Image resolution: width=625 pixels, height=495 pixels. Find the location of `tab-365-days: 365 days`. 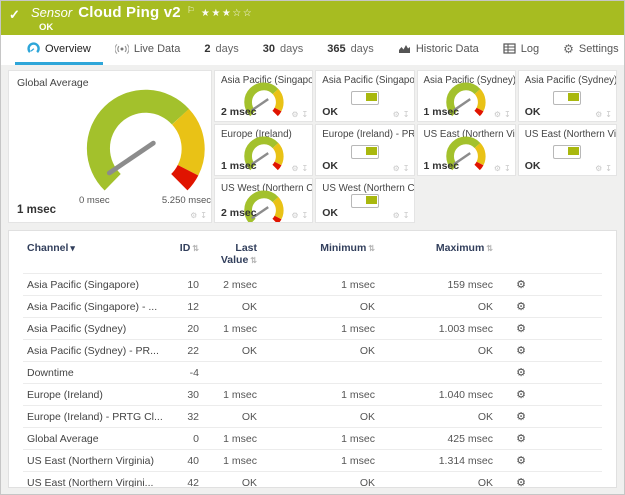

tab-365-days: 365 days is located at coordinates (350, 48).